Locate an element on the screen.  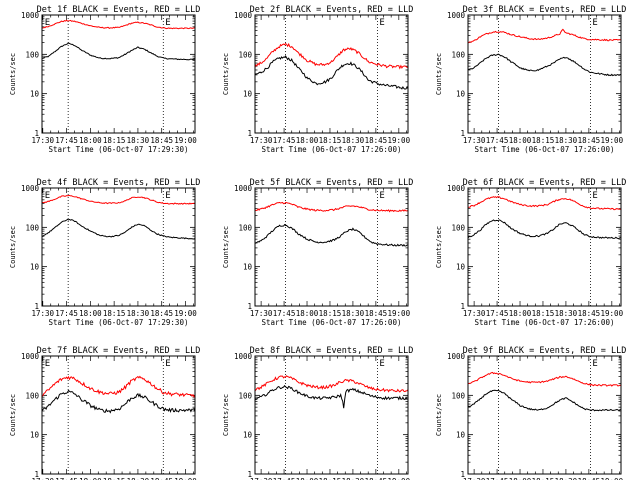
chart-title: Det 8f BLACK = Events, RED = LLD is located at coordinates (332, 351).